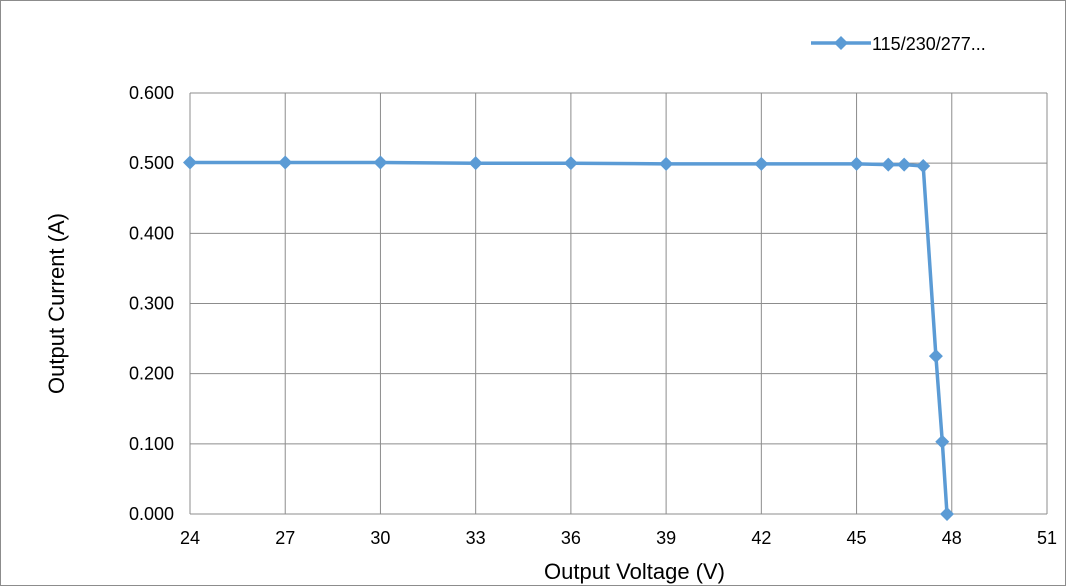 The height and width of the screenshot is (587, 1066). Describe the element at coordinates (151, 374) in the screenshot. I see `y-tick-label: 0.200` at that location.